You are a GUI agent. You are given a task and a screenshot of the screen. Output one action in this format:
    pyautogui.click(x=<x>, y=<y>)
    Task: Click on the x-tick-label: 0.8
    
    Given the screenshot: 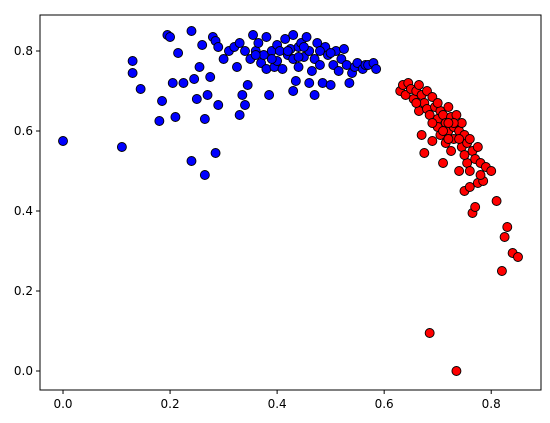 What is the action you would take?
    pyautogui.click(x=491, y=404)
    